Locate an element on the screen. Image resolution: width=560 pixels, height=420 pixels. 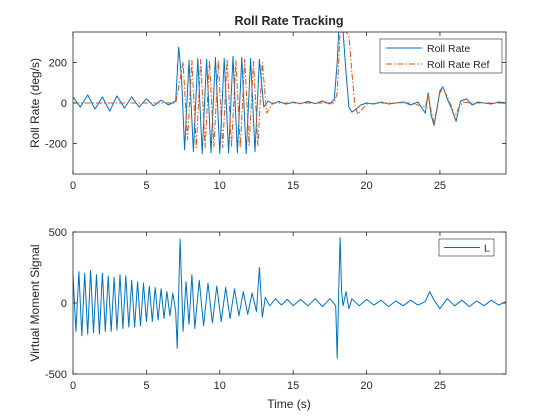
legend-label-roll-rate: Roll Rate is located at coordinates (448, 49).